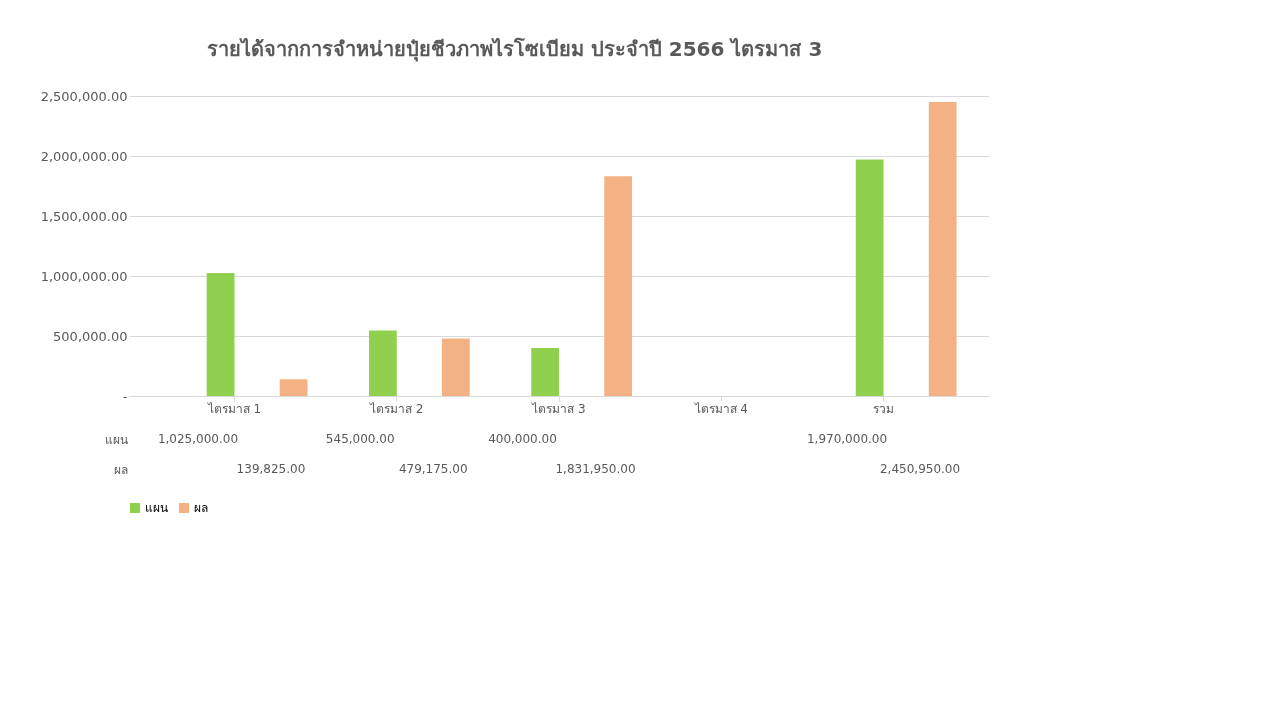 This screenshot has width=1280, height=720. I want to click on data-label: 400,000.00, so click(522, 439).